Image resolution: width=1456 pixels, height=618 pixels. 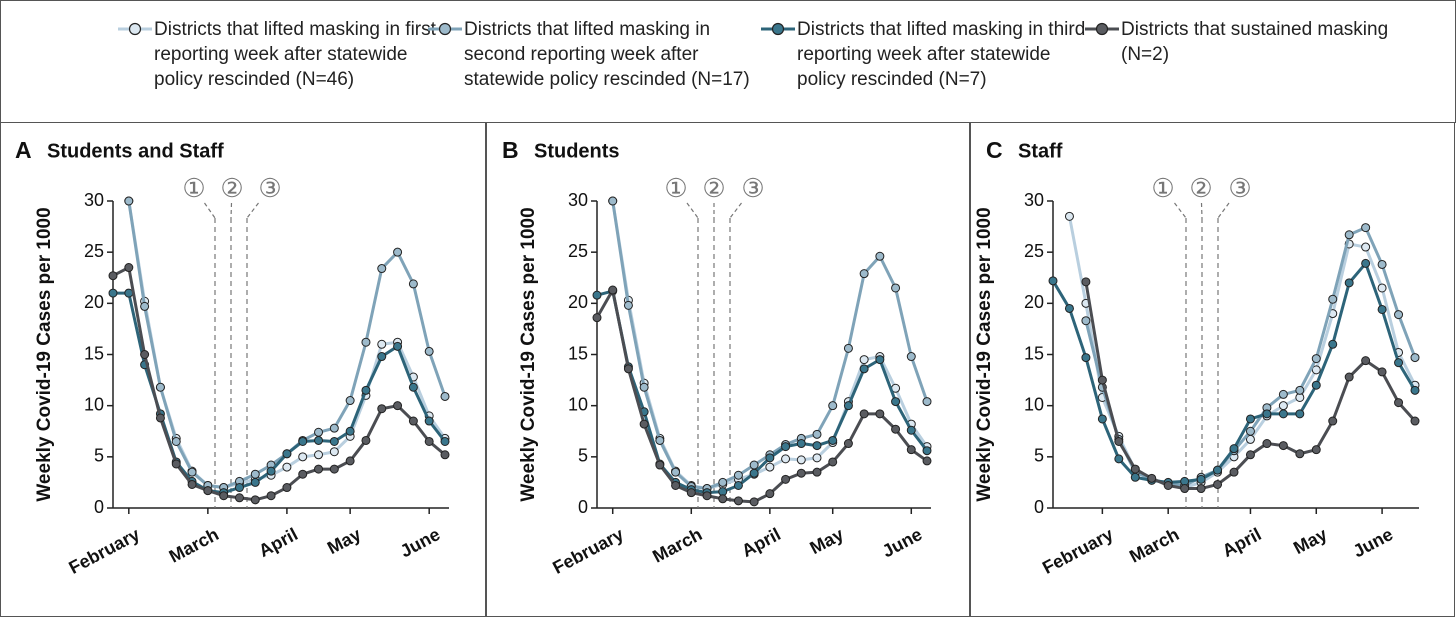 What do you see at coordinates (761, 542) in the screenshot?
I see `x-tick-label: April` at bounding box center [761, 542].